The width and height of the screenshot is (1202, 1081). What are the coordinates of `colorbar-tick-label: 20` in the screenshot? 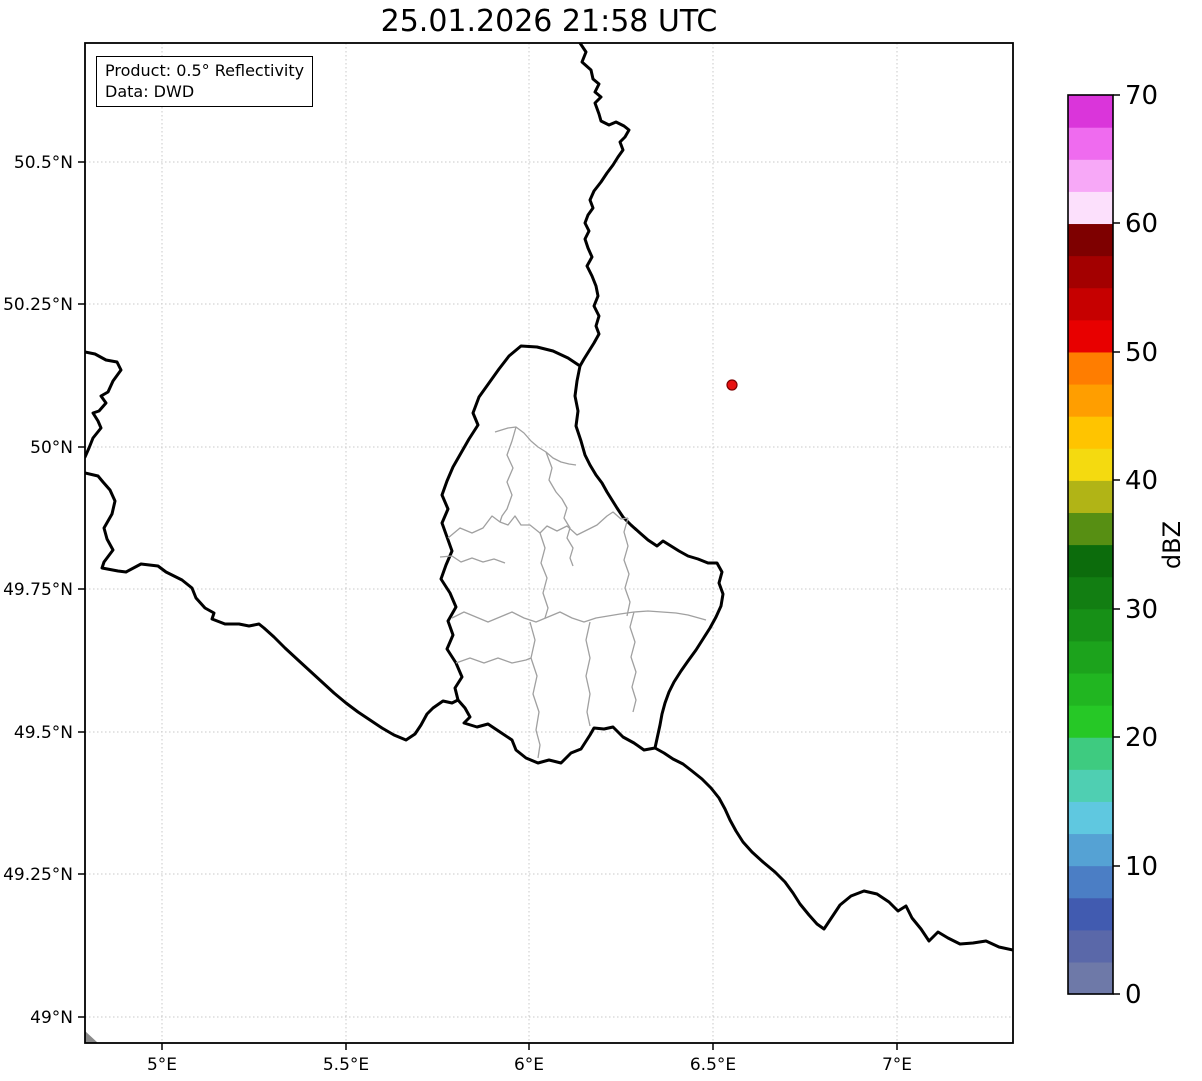 It's located at (1141, 738).